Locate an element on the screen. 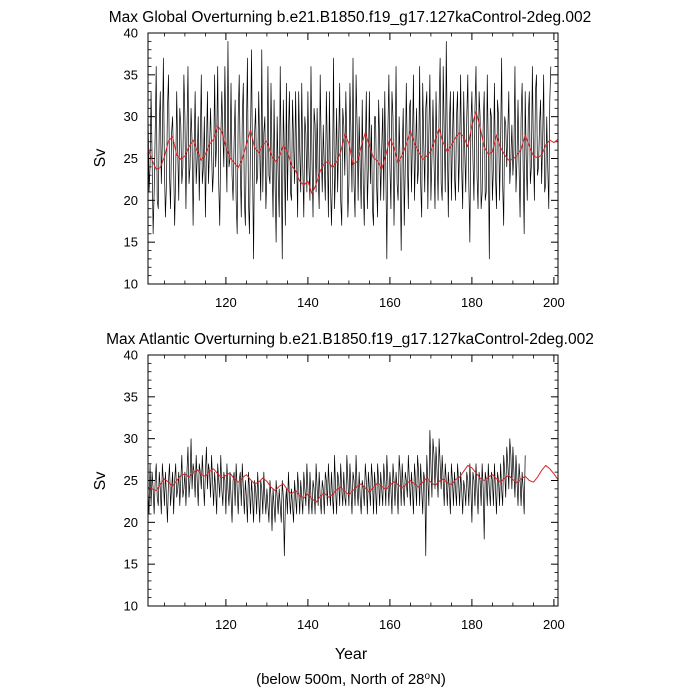 This screenshot has height=700, width=700. x-axis-label: Year is located at coordinates (351, 654).